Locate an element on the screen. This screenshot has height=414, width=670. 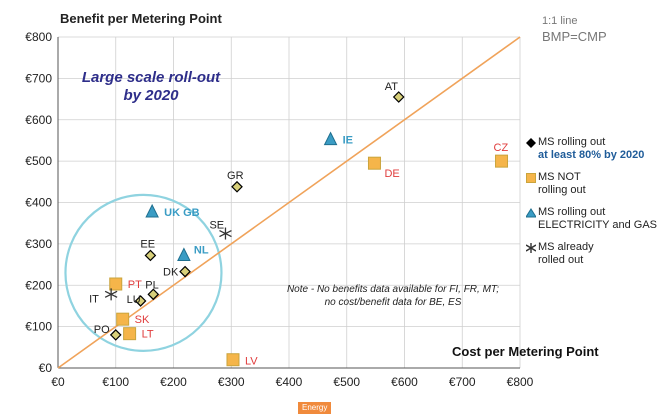
point-label: IE is located at coordinates (348, 141).